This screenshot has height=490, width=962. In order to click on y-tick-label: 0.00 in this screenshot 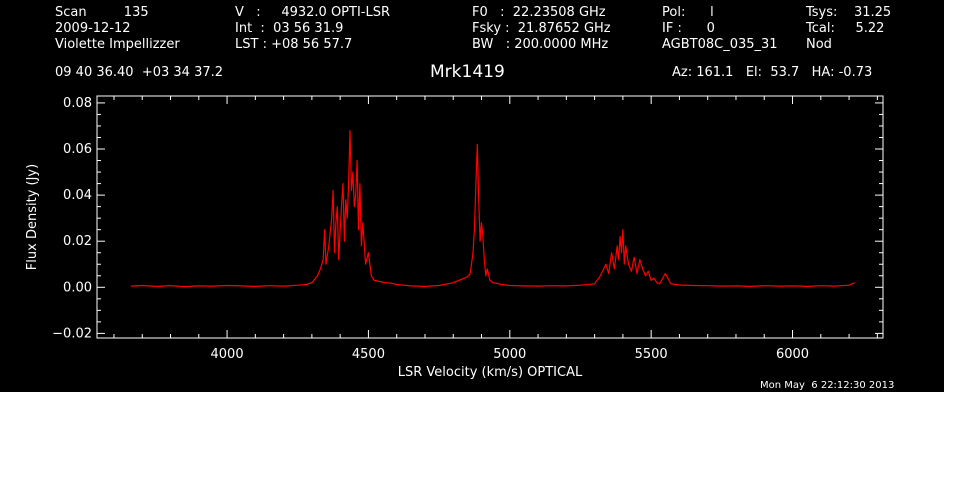, I will do `click(77, 287)`.